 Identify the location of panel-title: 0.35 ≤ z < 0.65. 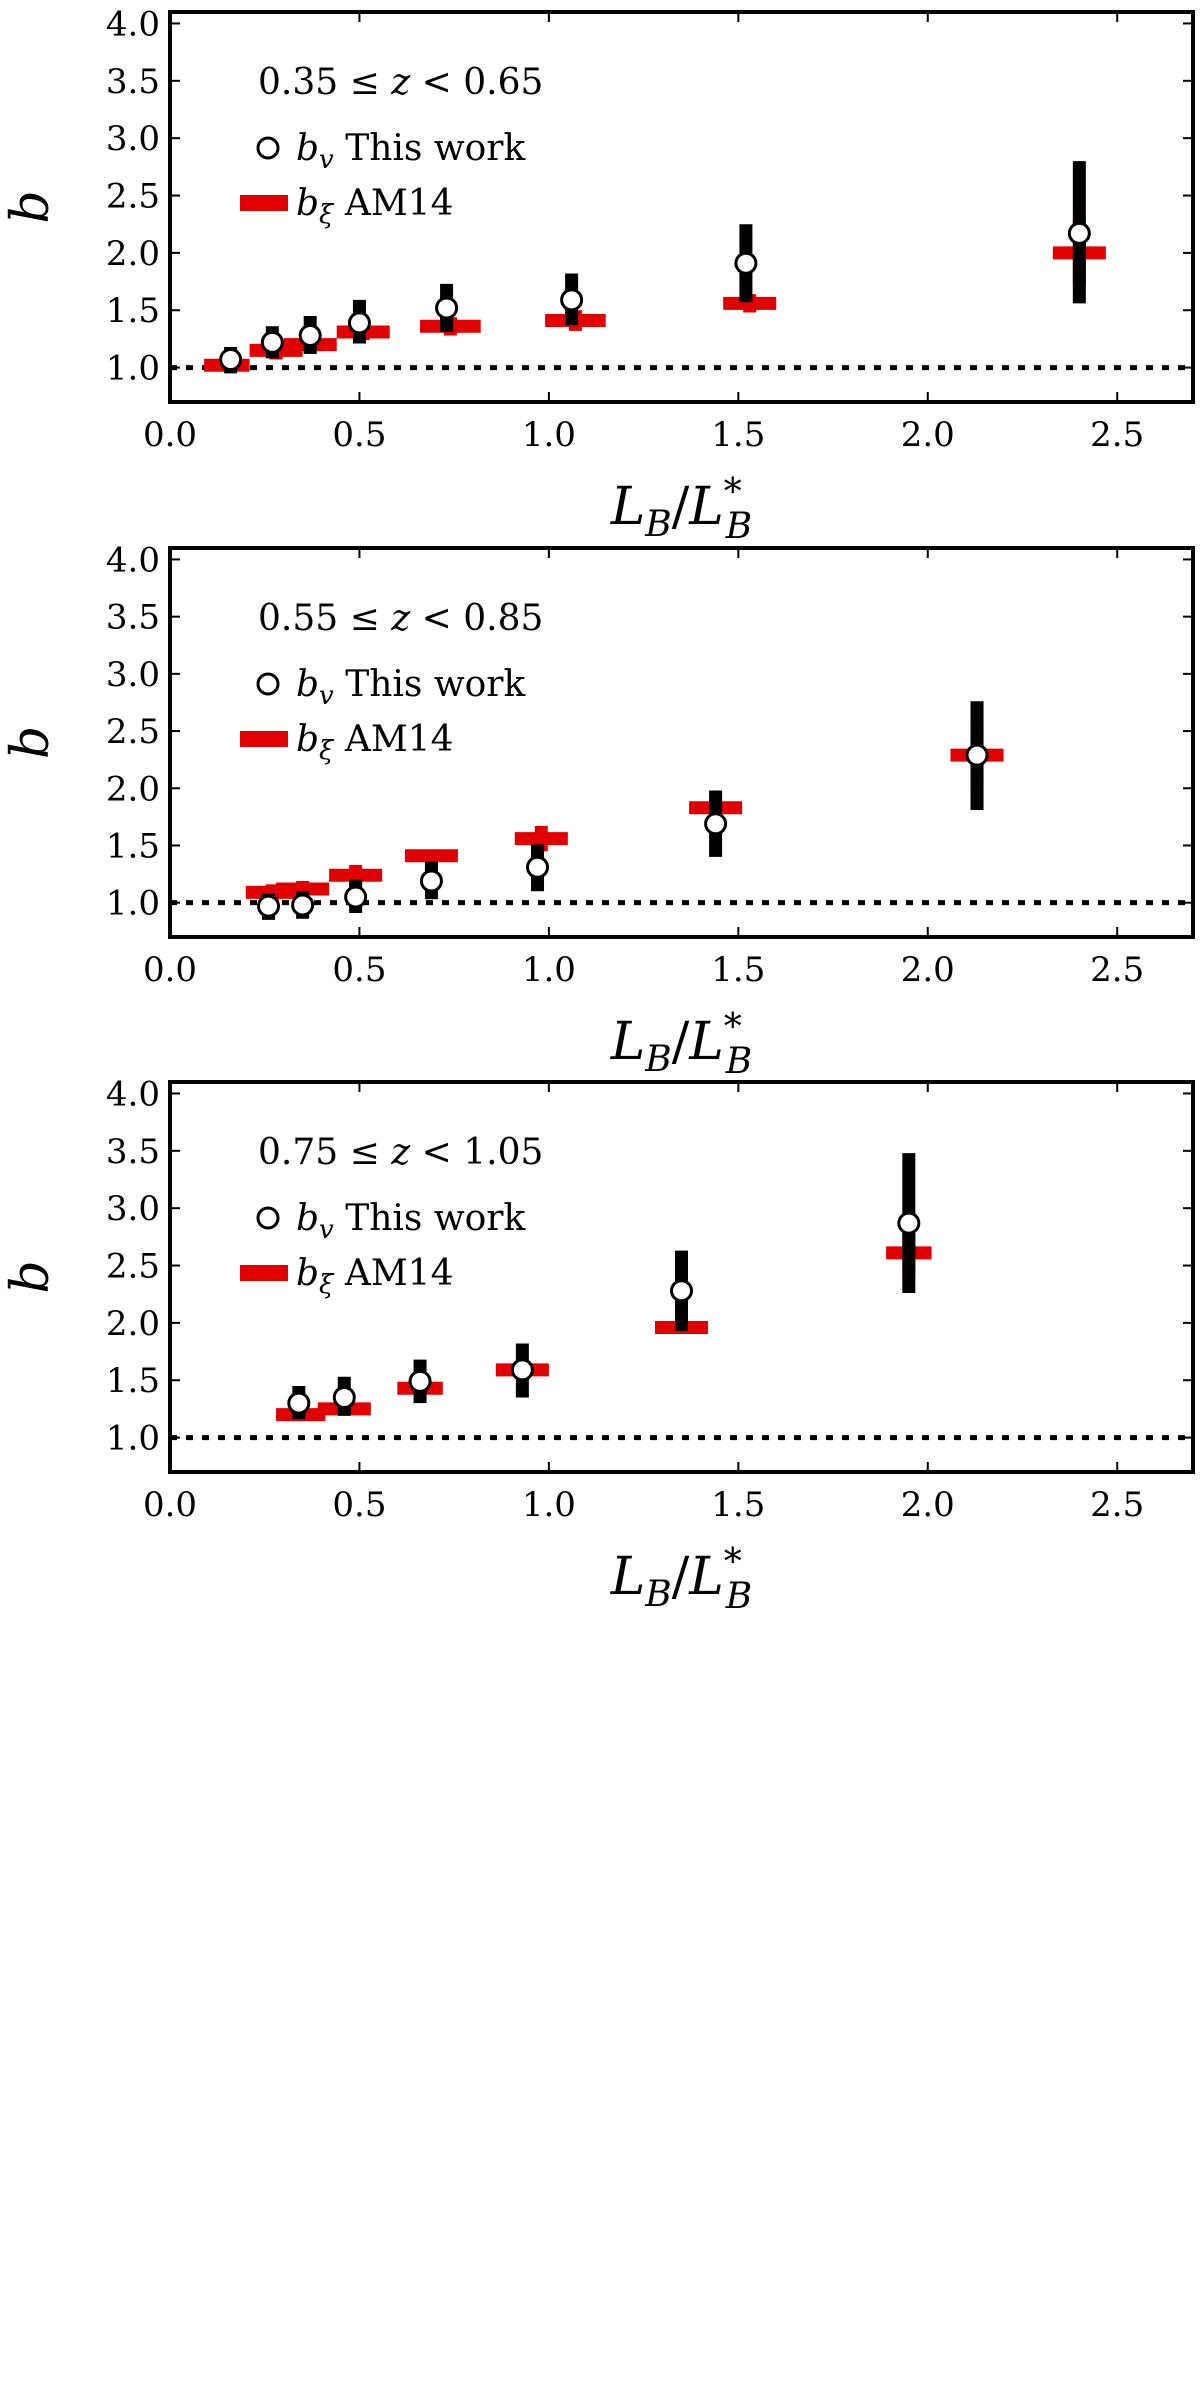
(400, 82).